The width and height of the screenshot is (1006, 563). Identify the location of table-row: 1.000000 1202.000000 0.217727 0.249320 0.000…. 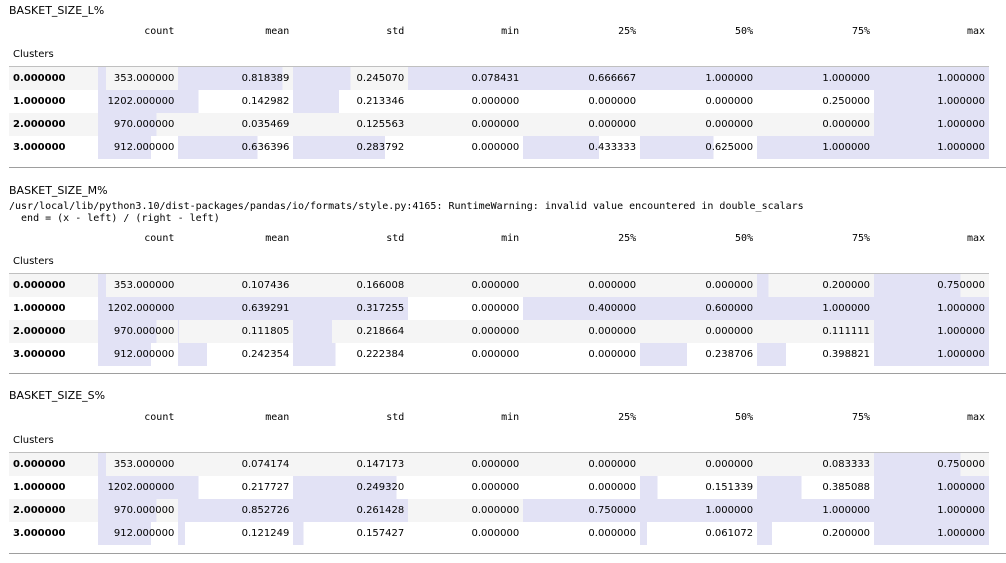
(499, 487).